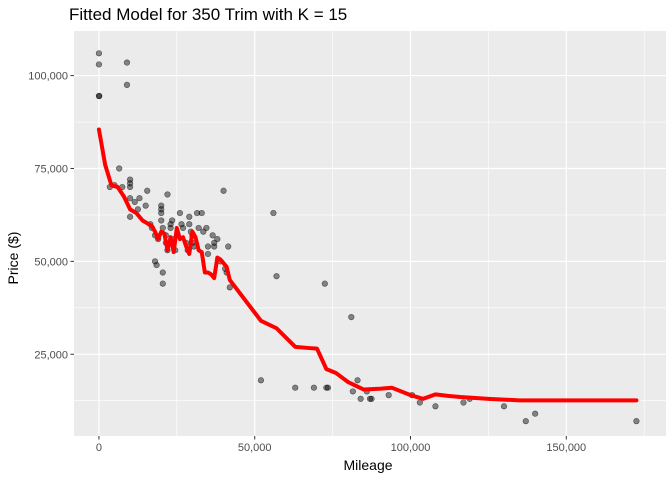  Describe the element at coordinates (48, 77) in the screenshot. I see `y-tick-label: 100,000` at that location.